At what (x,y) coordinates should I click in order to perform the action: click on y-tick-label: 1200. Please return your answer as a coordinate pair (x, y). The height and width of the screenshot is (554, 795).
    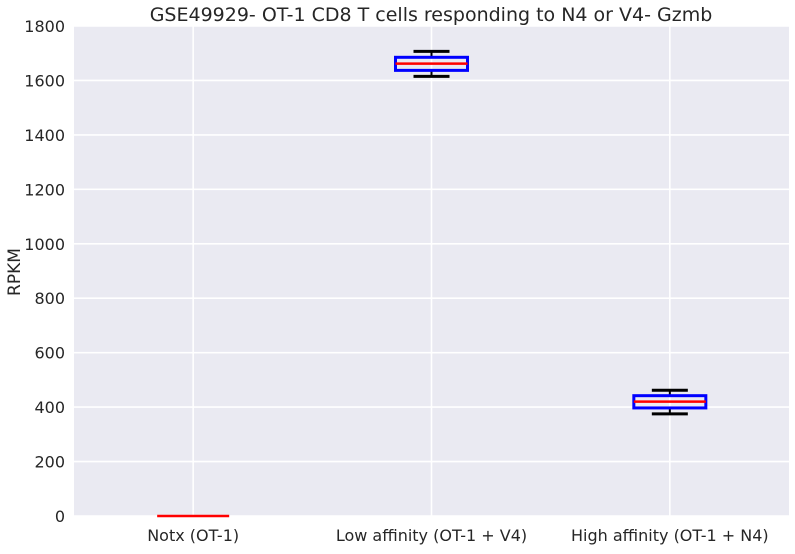
    Looking at the image, I should click on (44, 189).